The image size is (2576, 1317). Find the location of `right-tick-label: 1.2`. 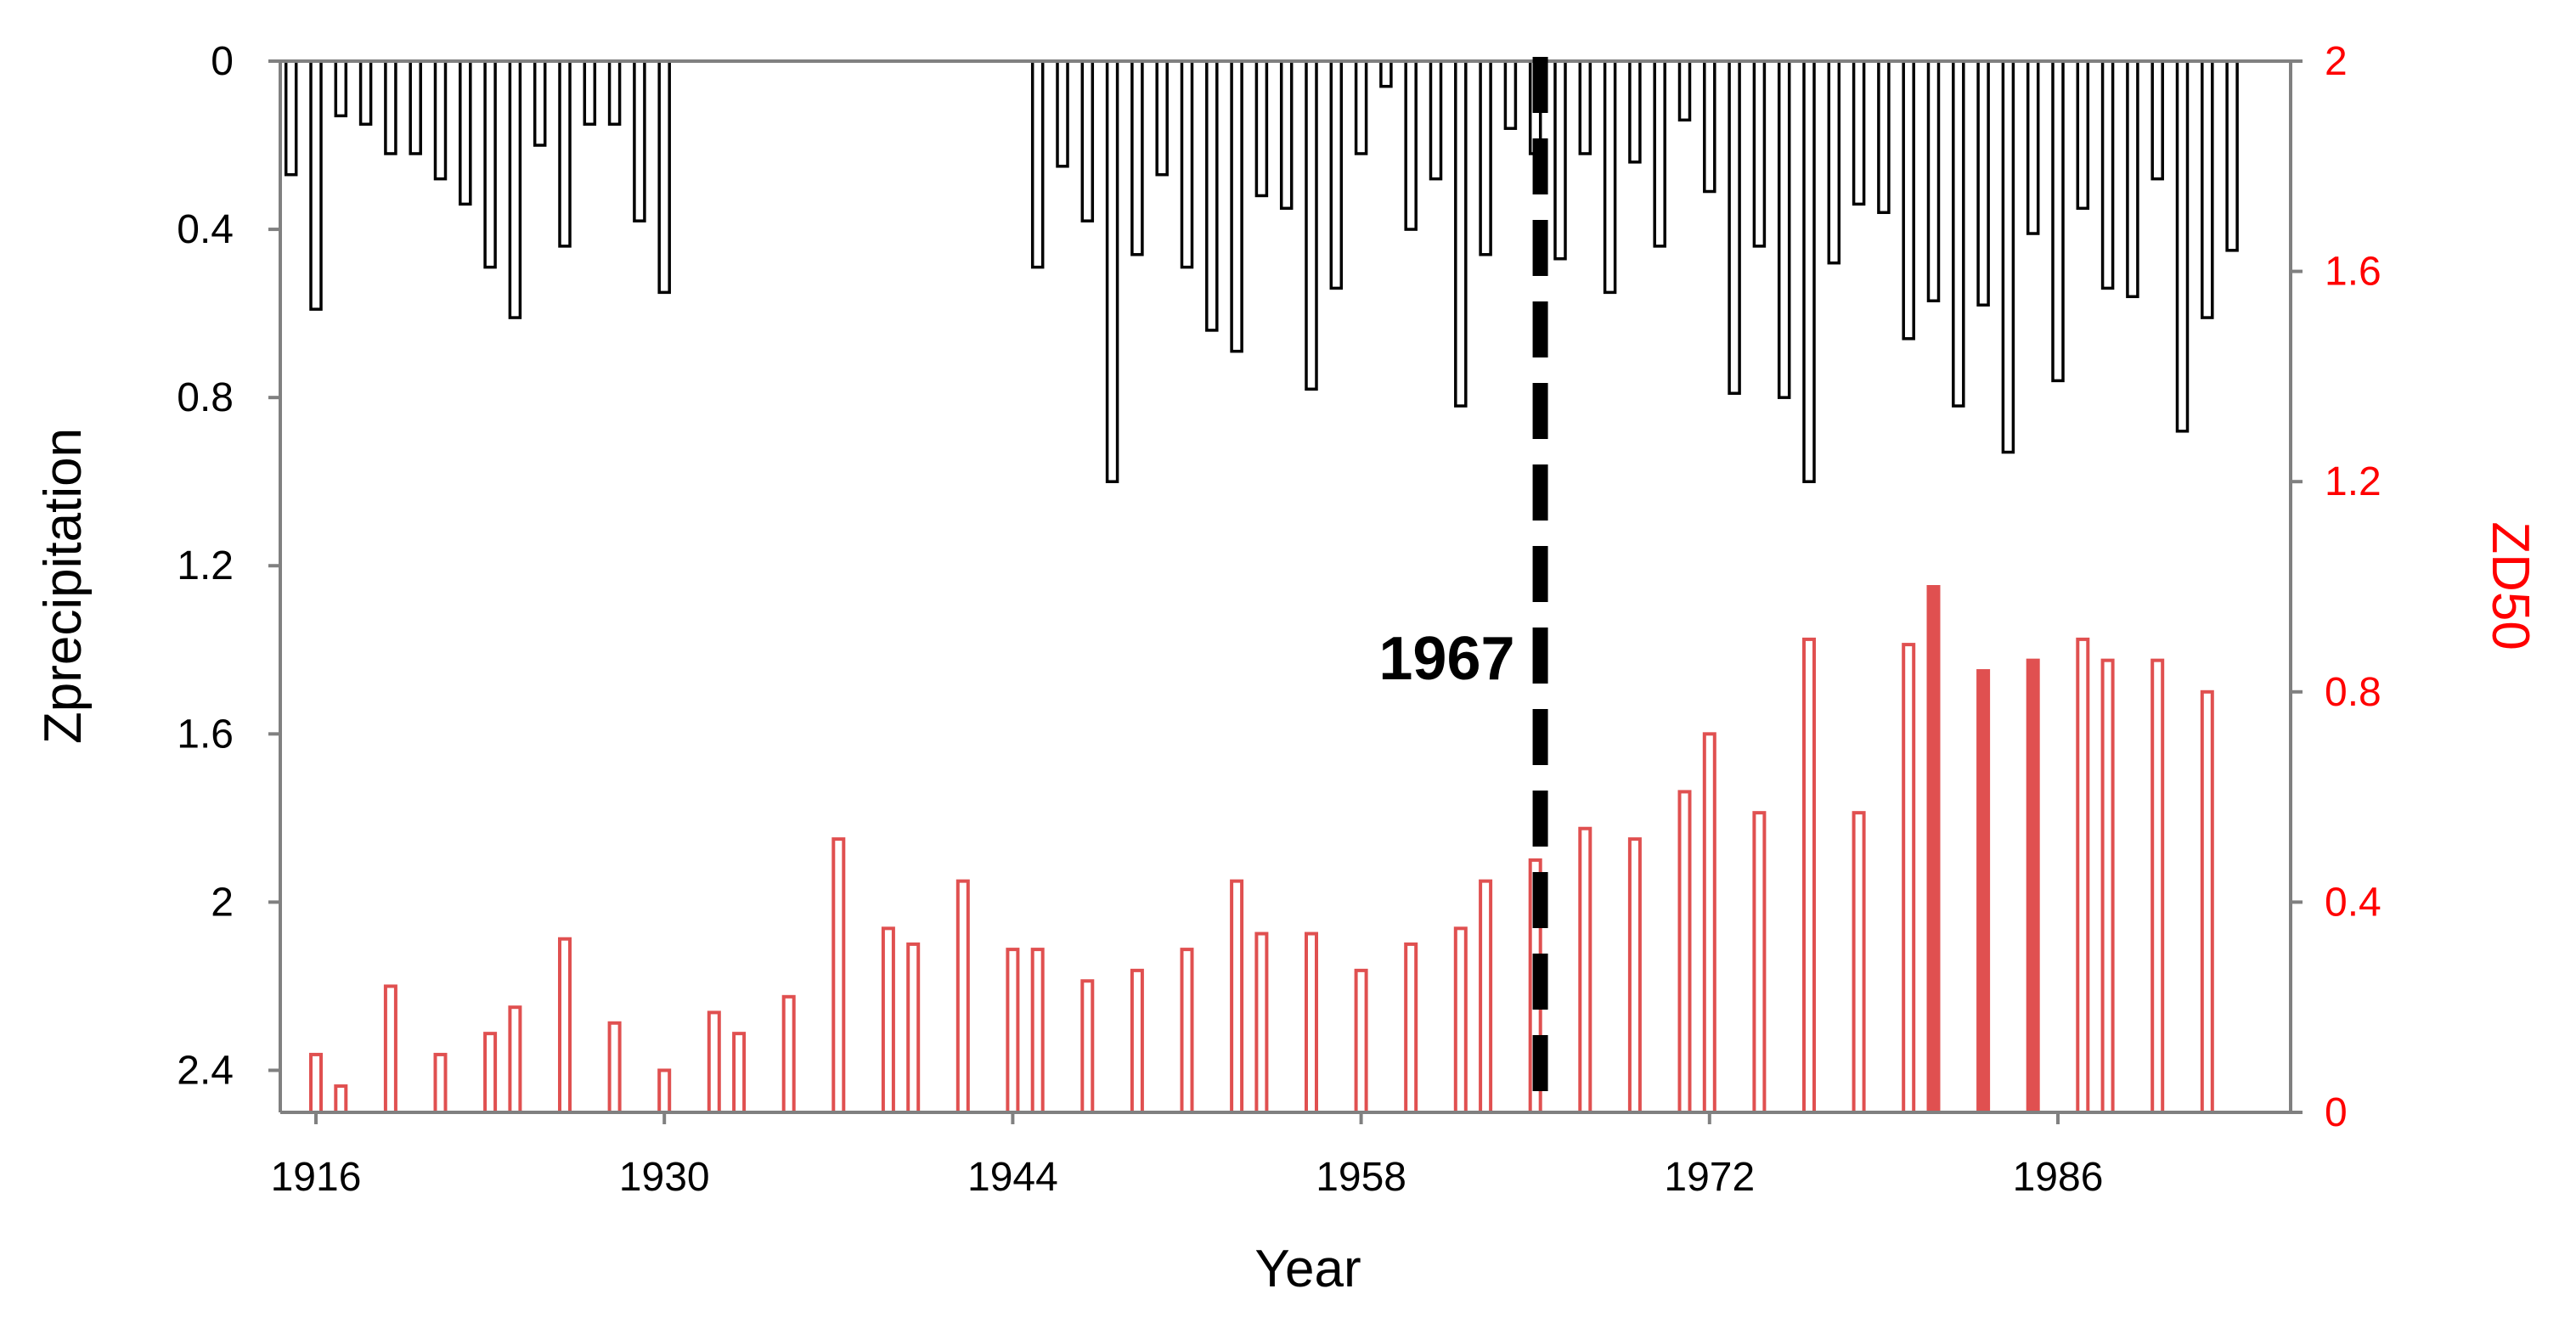

right-tick-label: 1.2 is located at coordinates (2353, 481).